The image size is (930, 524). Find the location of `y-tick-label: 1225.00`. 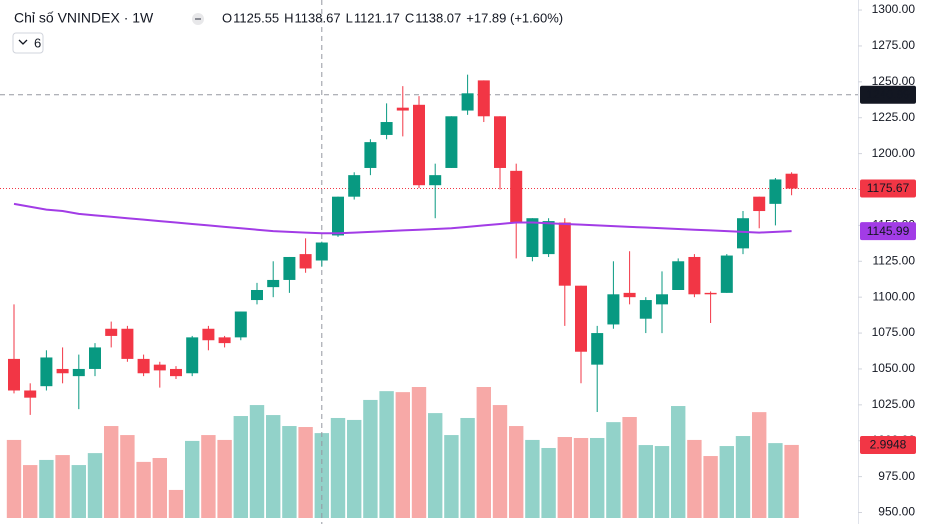

y-tick-label: 1225.00 is located at coordinates (894, 117).